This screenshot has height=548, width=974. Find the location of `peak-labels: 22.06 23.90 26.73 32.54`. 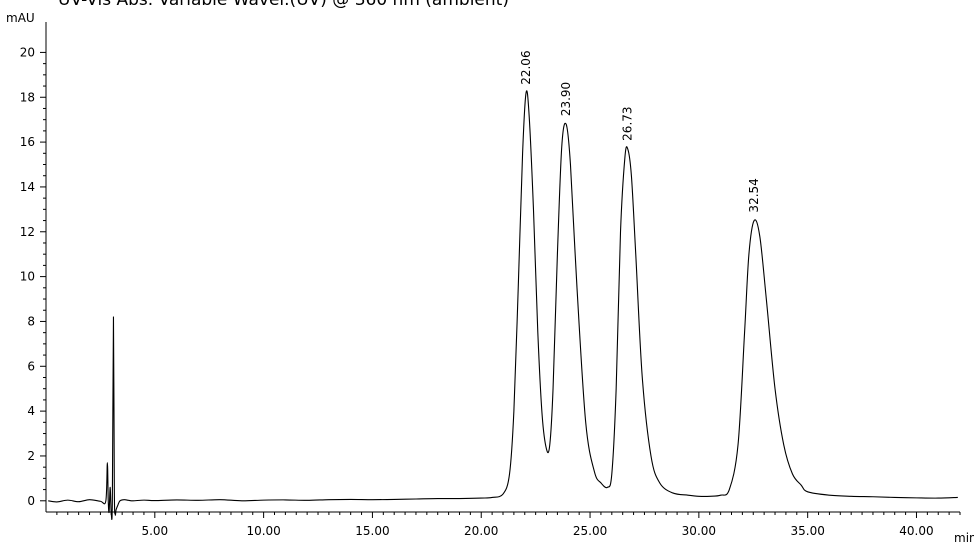

peak-labels: 22.06 23.90 26.73 32.54 is located at coordinates (640, 131).